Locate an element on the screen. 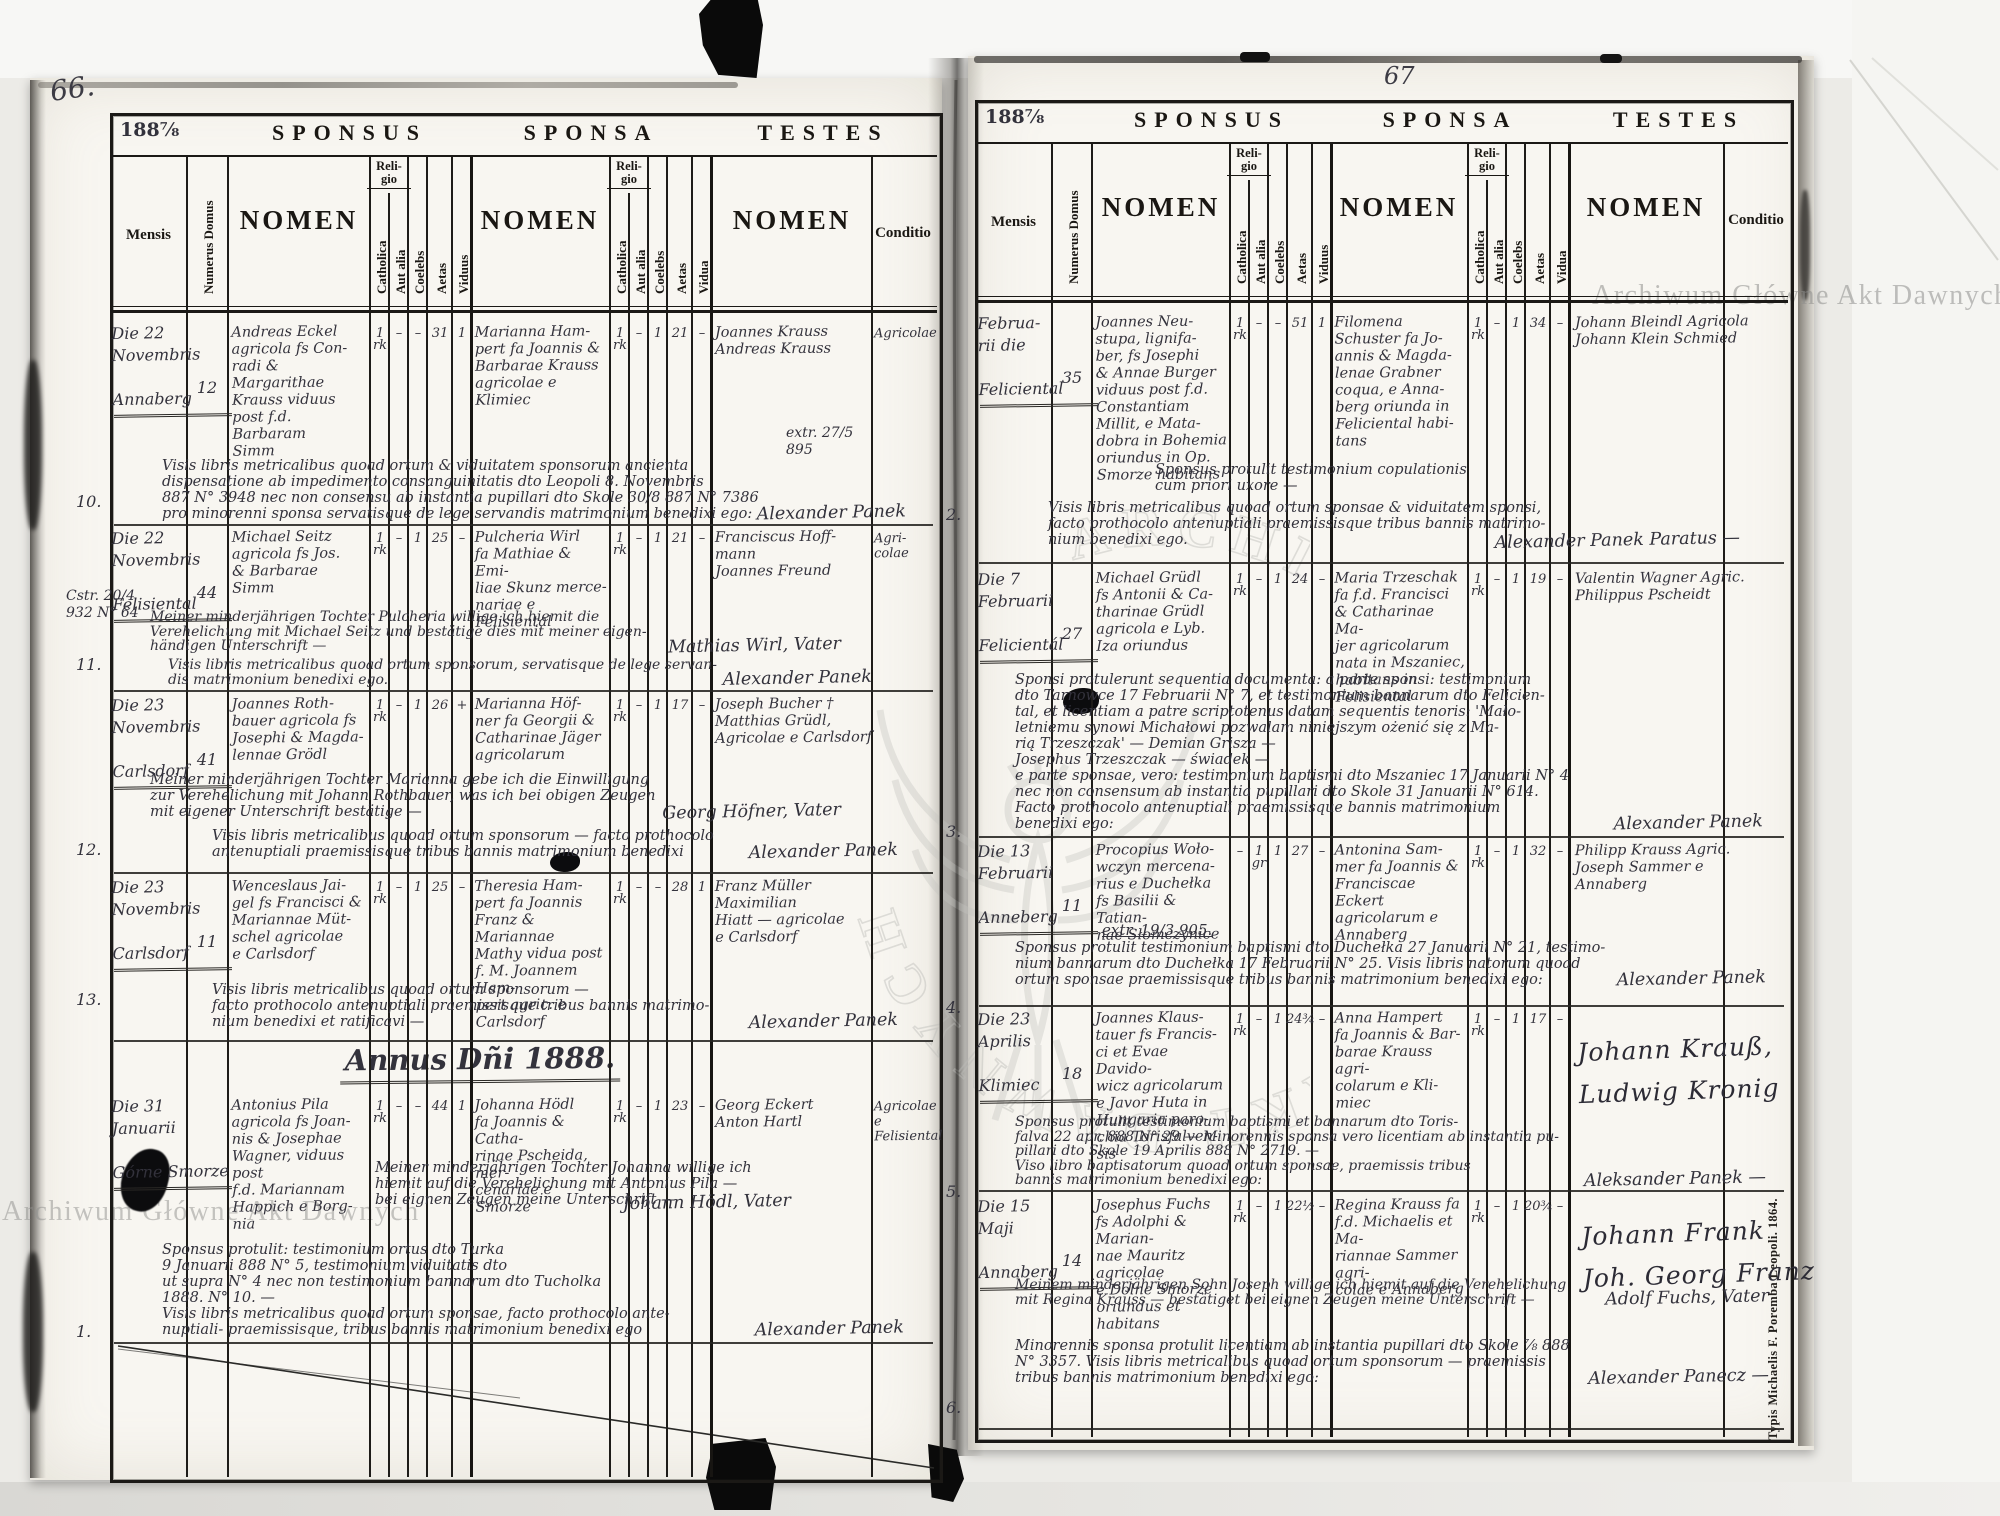  viduus-header: Viduus is located at coordinates (463, 274).